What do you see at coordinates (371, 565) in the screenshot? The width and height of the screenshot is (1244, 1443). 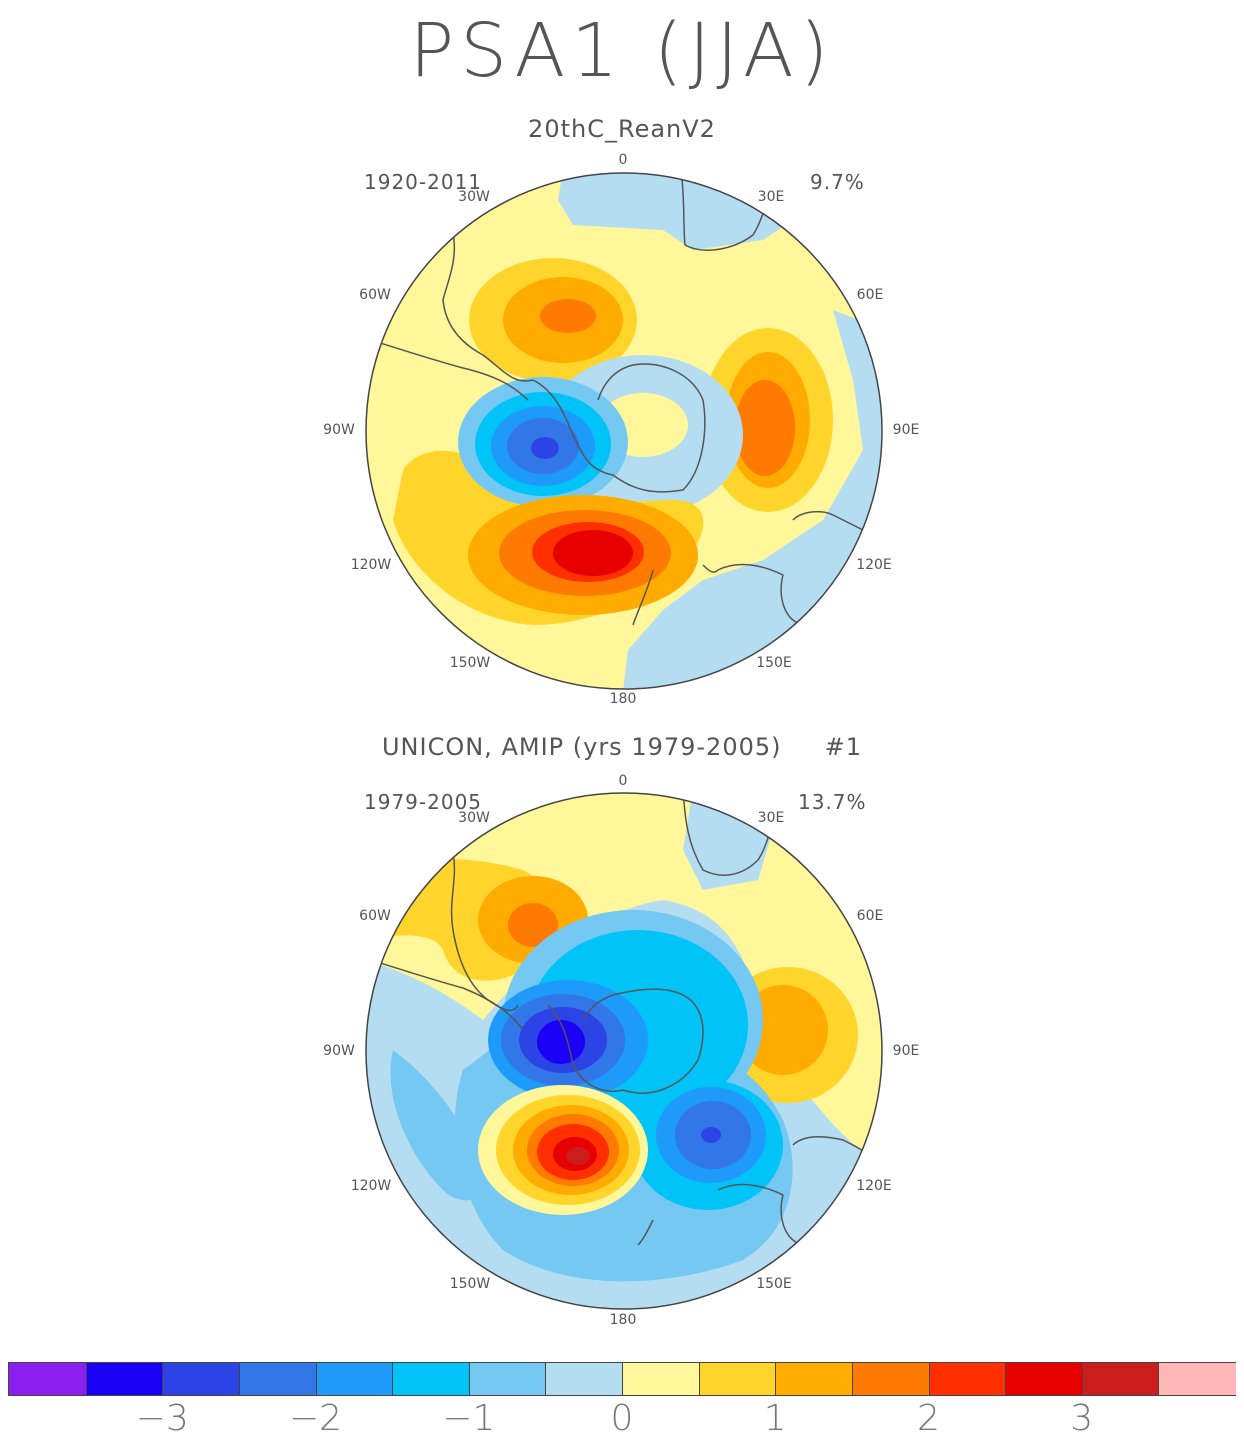 I see `p1-lon-120w: 120W` at bounding box center [371, 565].